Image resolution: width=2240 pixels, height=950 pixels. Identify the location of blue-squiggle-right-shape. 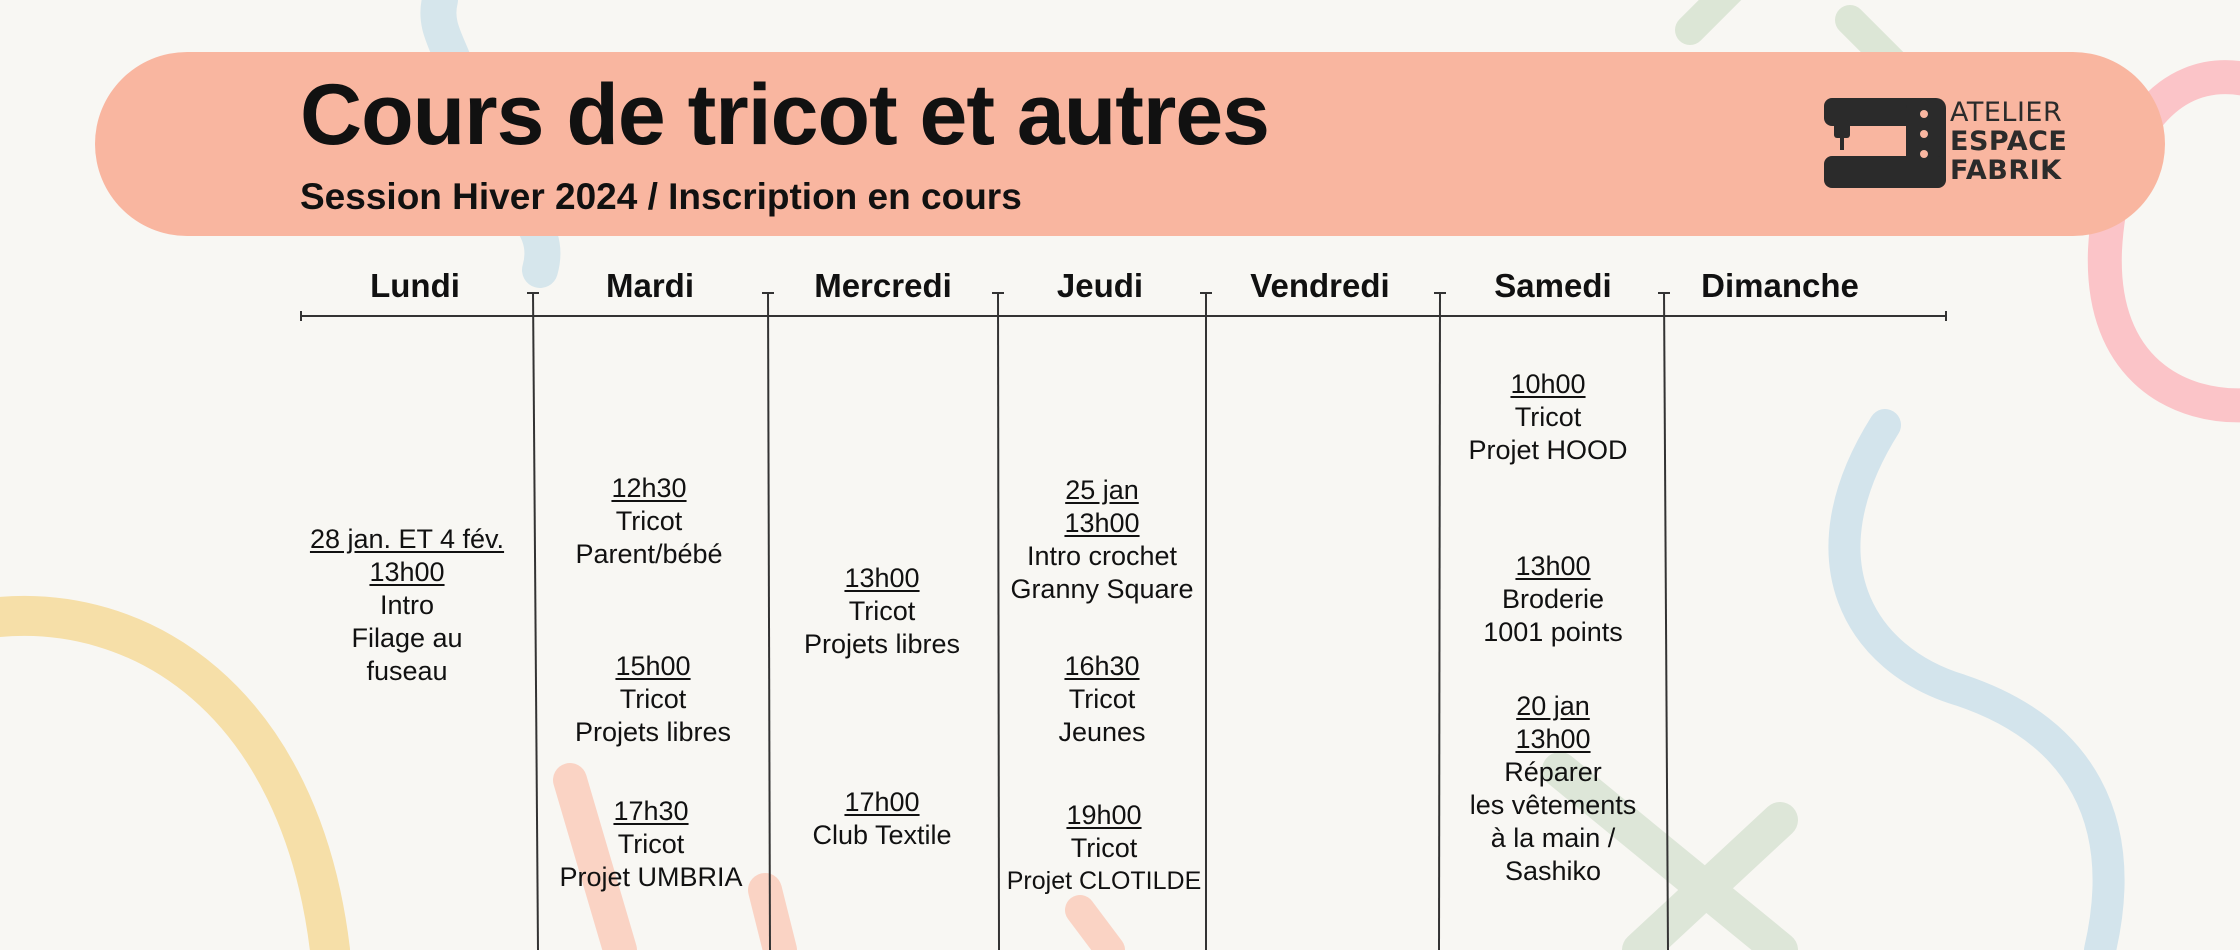
(1976, 679).